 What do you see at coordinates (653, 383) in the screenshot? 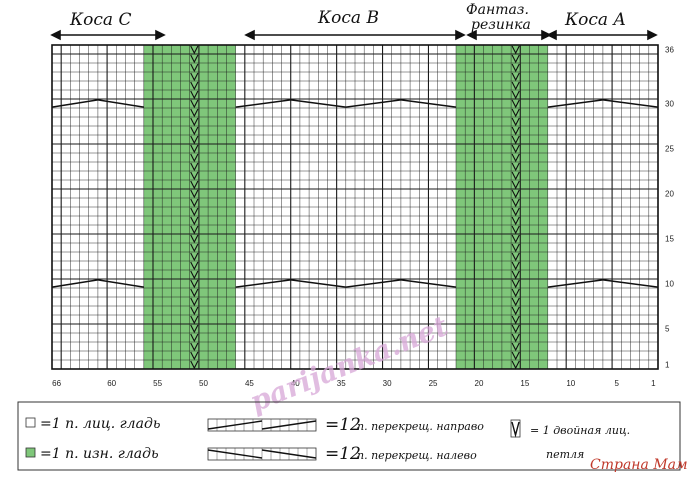
I see `x-tick-label: 1` at bounding box center [653, 383].